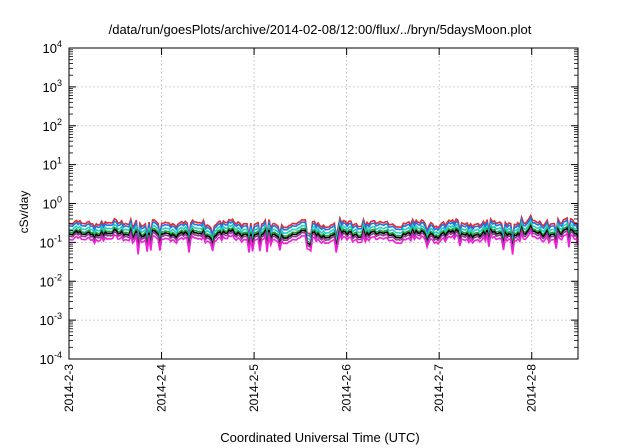 Image resolution: width=640 pixels, height=448 pixels. Describe the element at coordinates (52, 47) in the screenshot. I see `y-tick-label: 10⁴` at that location.